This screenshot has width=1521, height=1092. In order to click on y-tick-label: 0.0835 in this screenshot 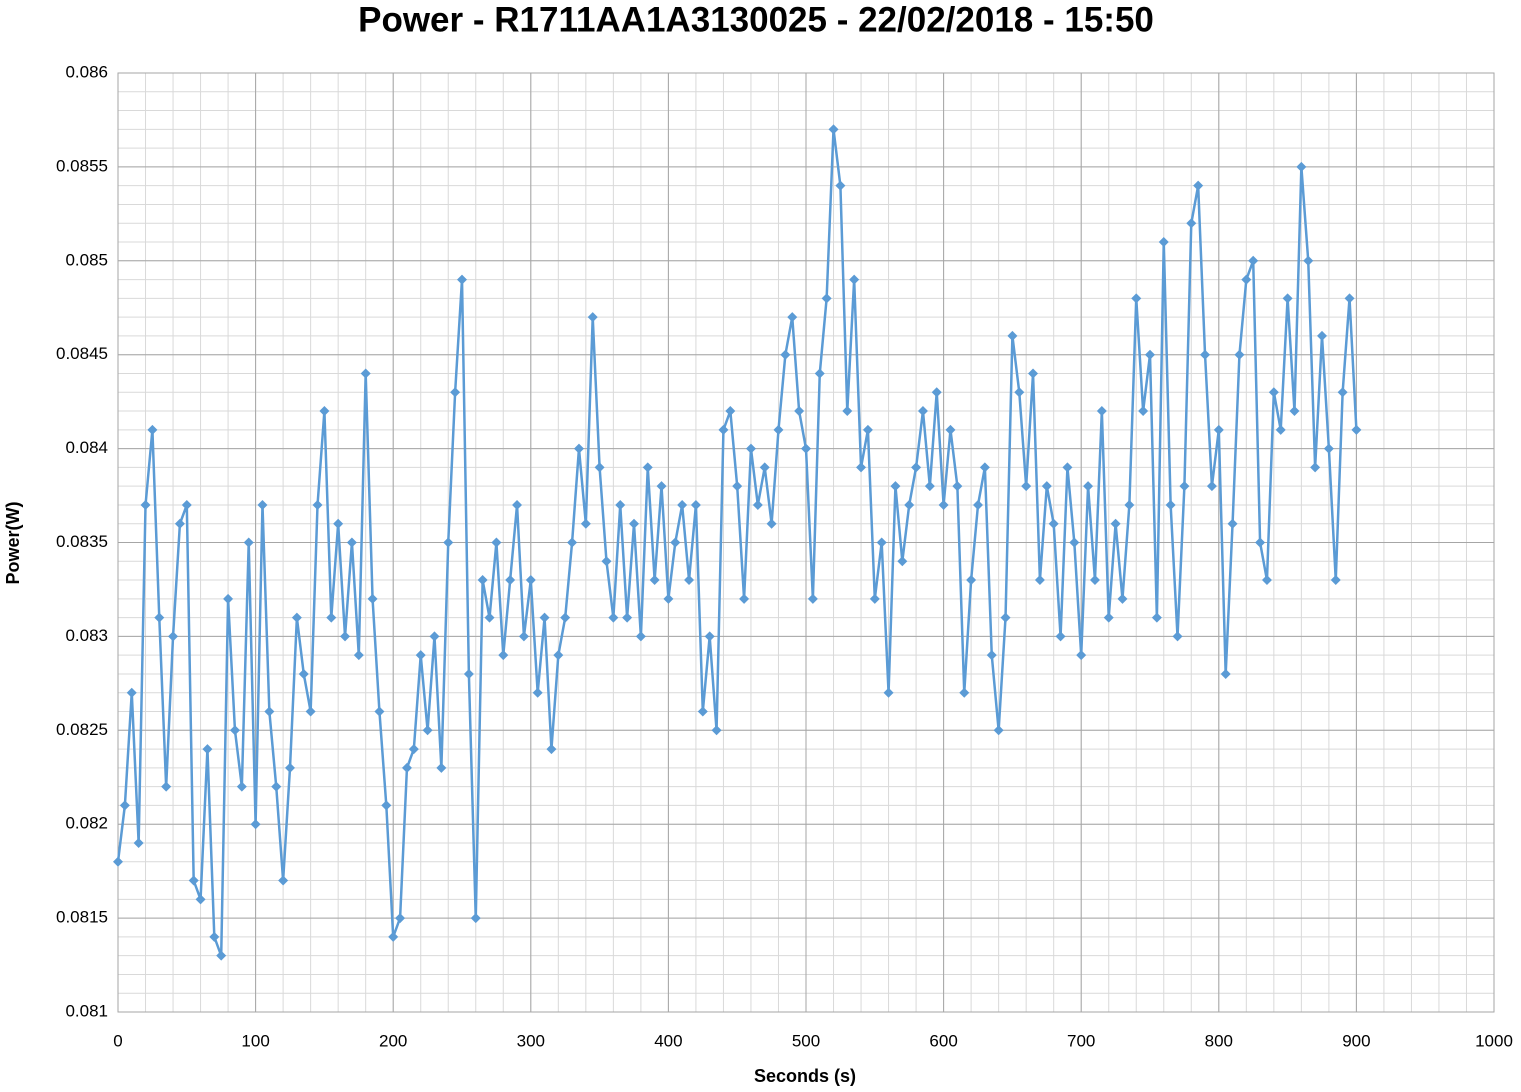, I will do `click(82, 541)`.